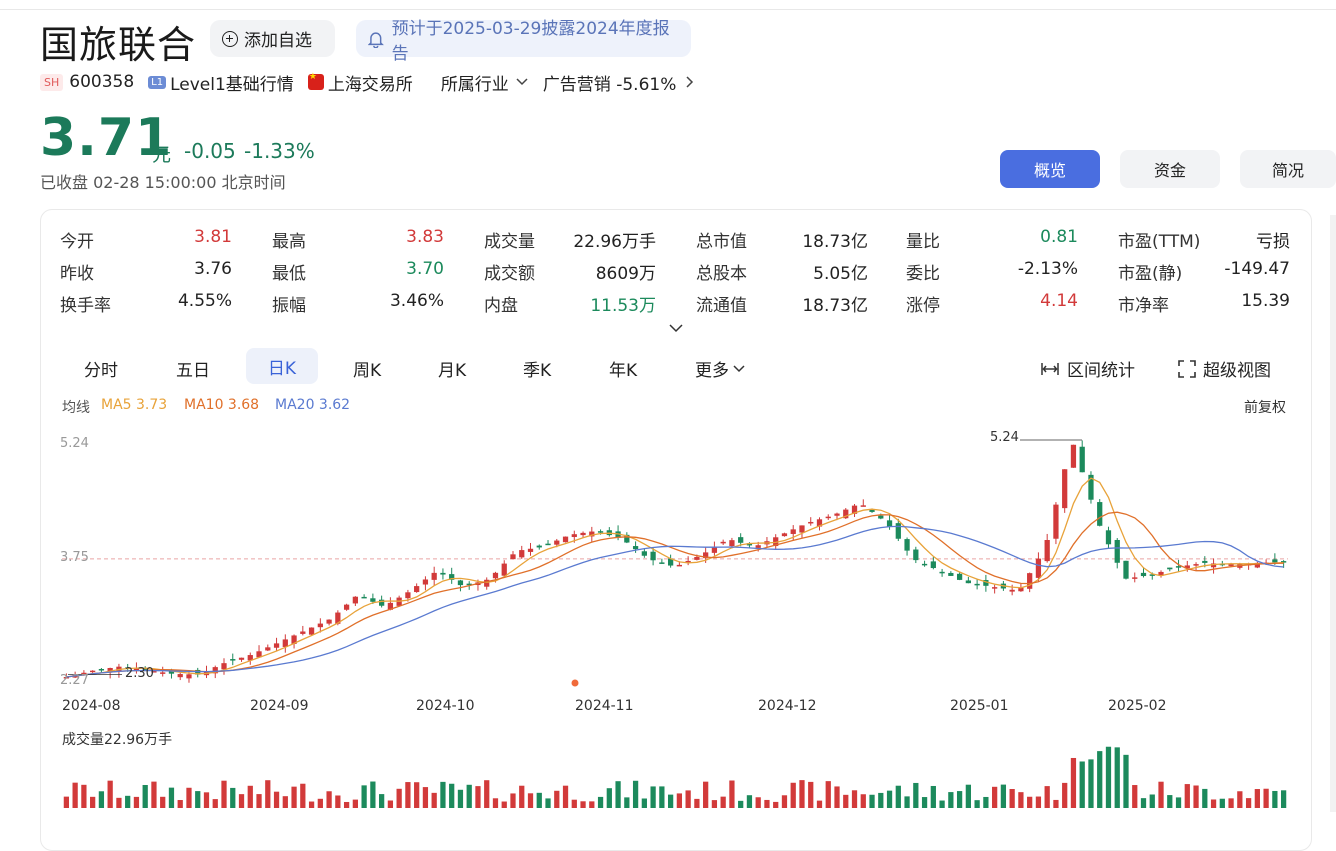 This screenshot has width=1336, height=851. I want to click on quote-value: 15.39, so click(1265, 301).